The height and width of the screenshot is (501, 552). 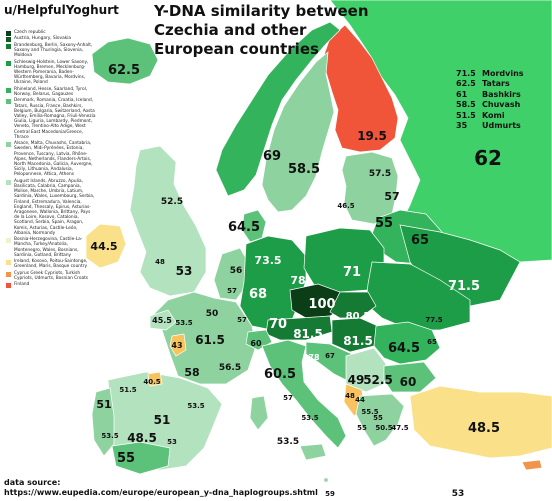 What do you see at coordinates (298, 132) in the screenshot?
I see `region-sweden` at bounding box center [298, 132].